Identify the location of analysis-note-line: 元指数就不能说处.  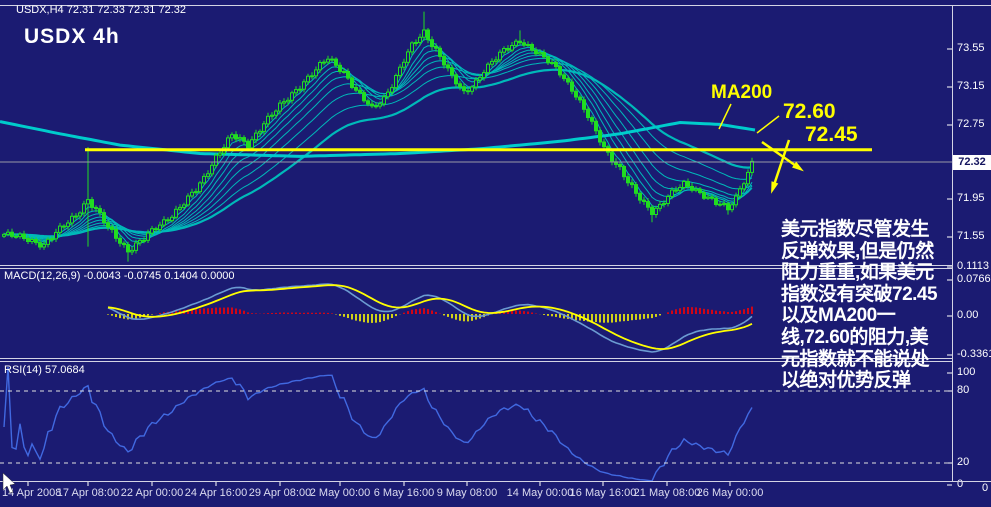
(855, 359).